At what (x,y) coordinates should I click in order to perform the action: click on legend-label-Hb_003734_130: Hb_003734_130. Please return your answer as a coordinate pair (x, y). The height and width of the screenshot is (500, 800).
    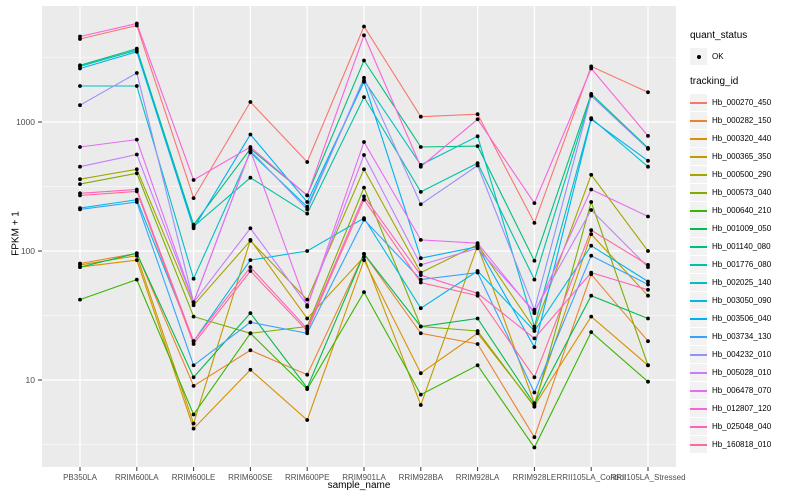
    Looking at the image, I should click on (742, 336).